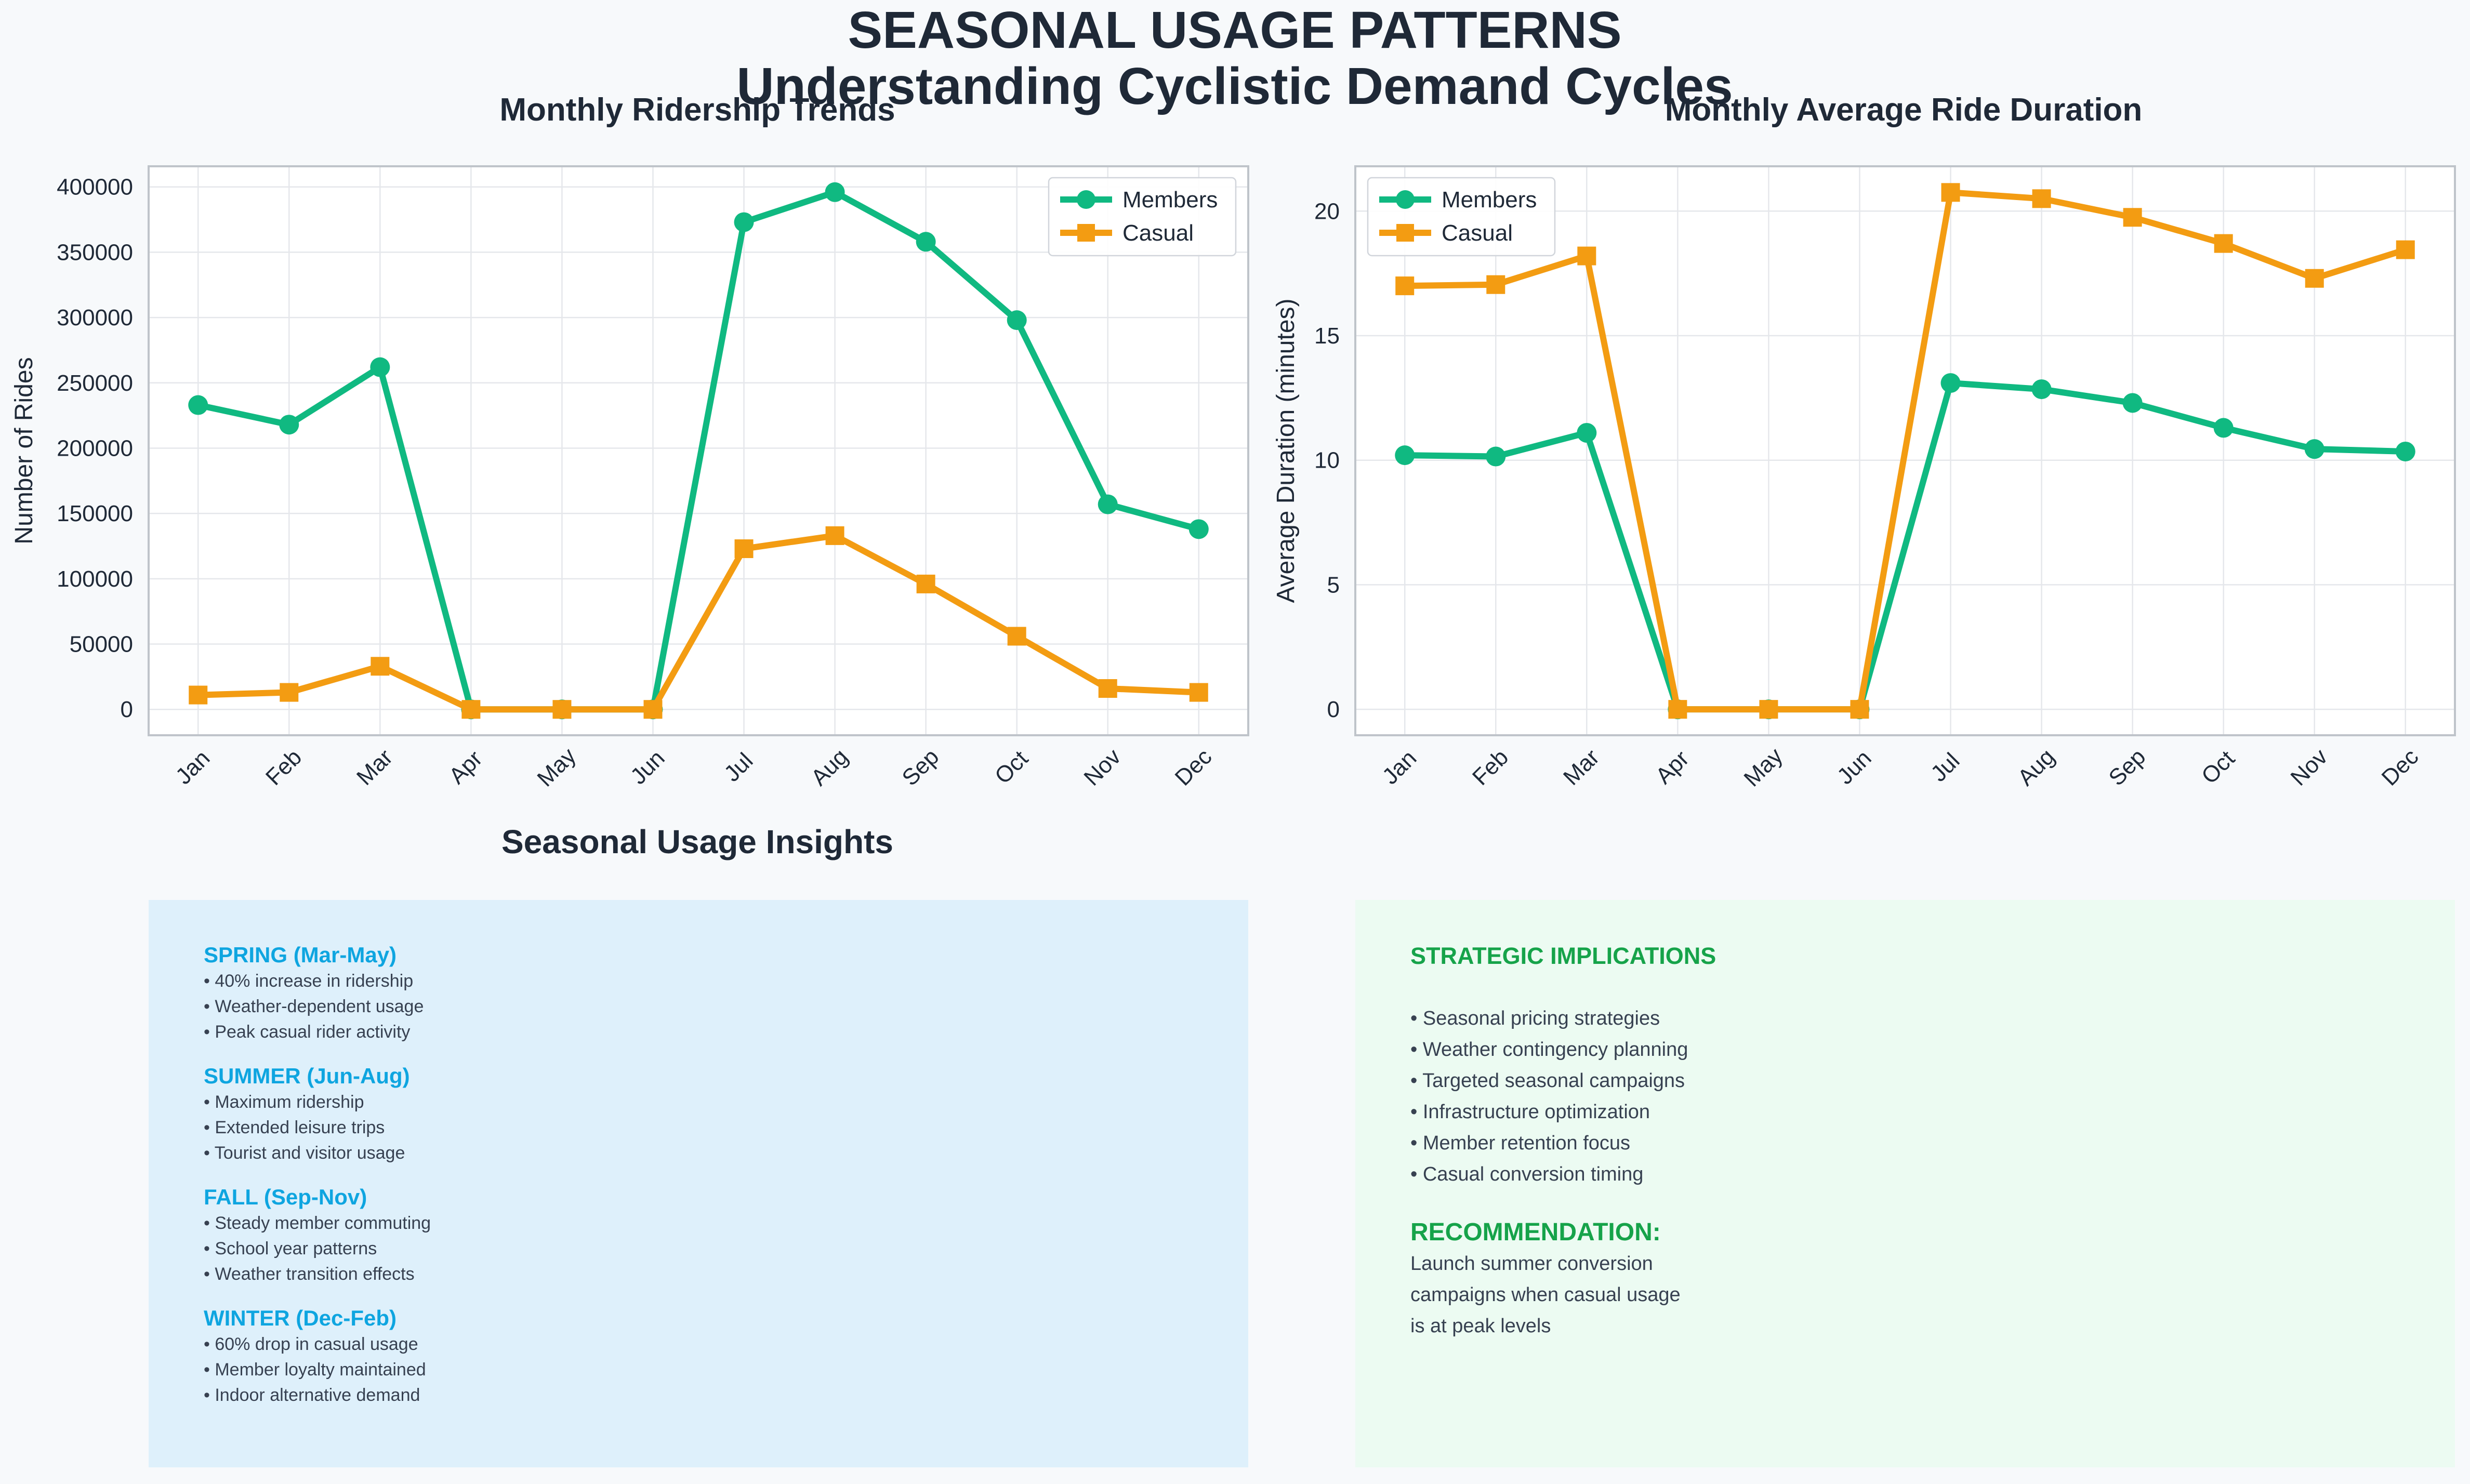 This screenshot has height=1484, width=2470. I want to click on series-line-casual, so click(1906, 451).